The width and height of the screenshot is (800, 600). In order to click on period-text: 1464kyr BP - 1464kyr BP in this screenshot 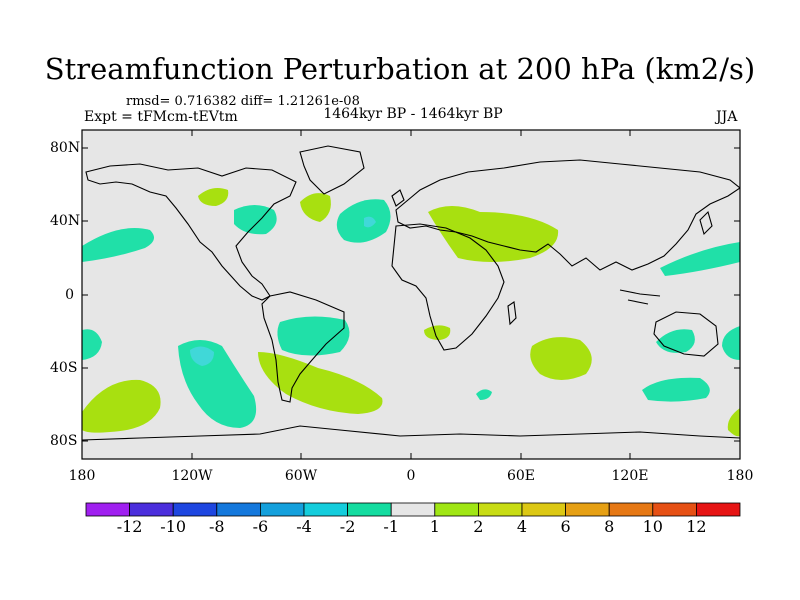, I will do `click(413, 114)`.